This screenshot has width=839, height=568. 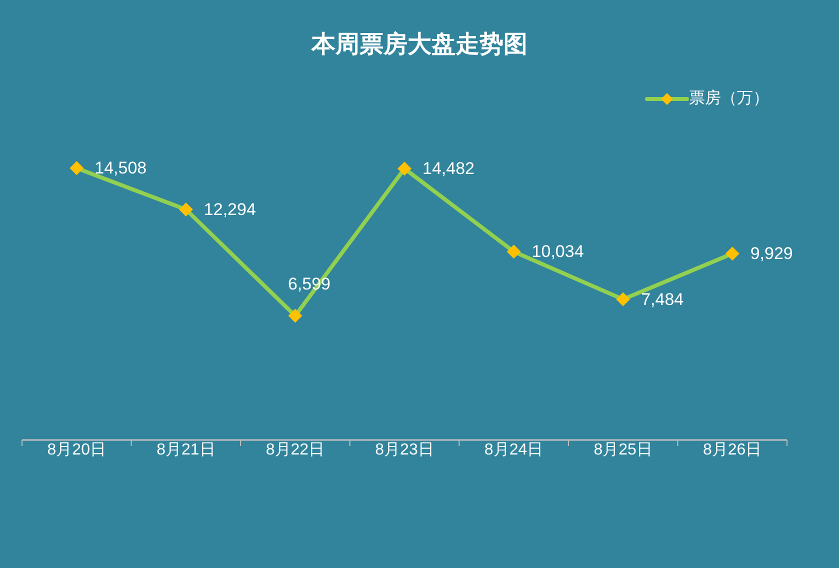 What do you see at coordinates (120, 168) in the screenshot?
I see `data-label: 14,508` at bounding box center [120, 168].